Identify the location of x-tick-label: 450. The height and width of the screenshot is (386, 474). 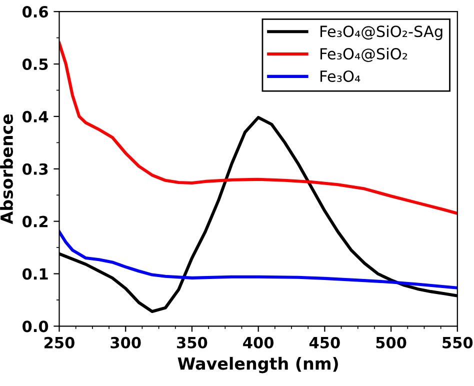
(324, 342).